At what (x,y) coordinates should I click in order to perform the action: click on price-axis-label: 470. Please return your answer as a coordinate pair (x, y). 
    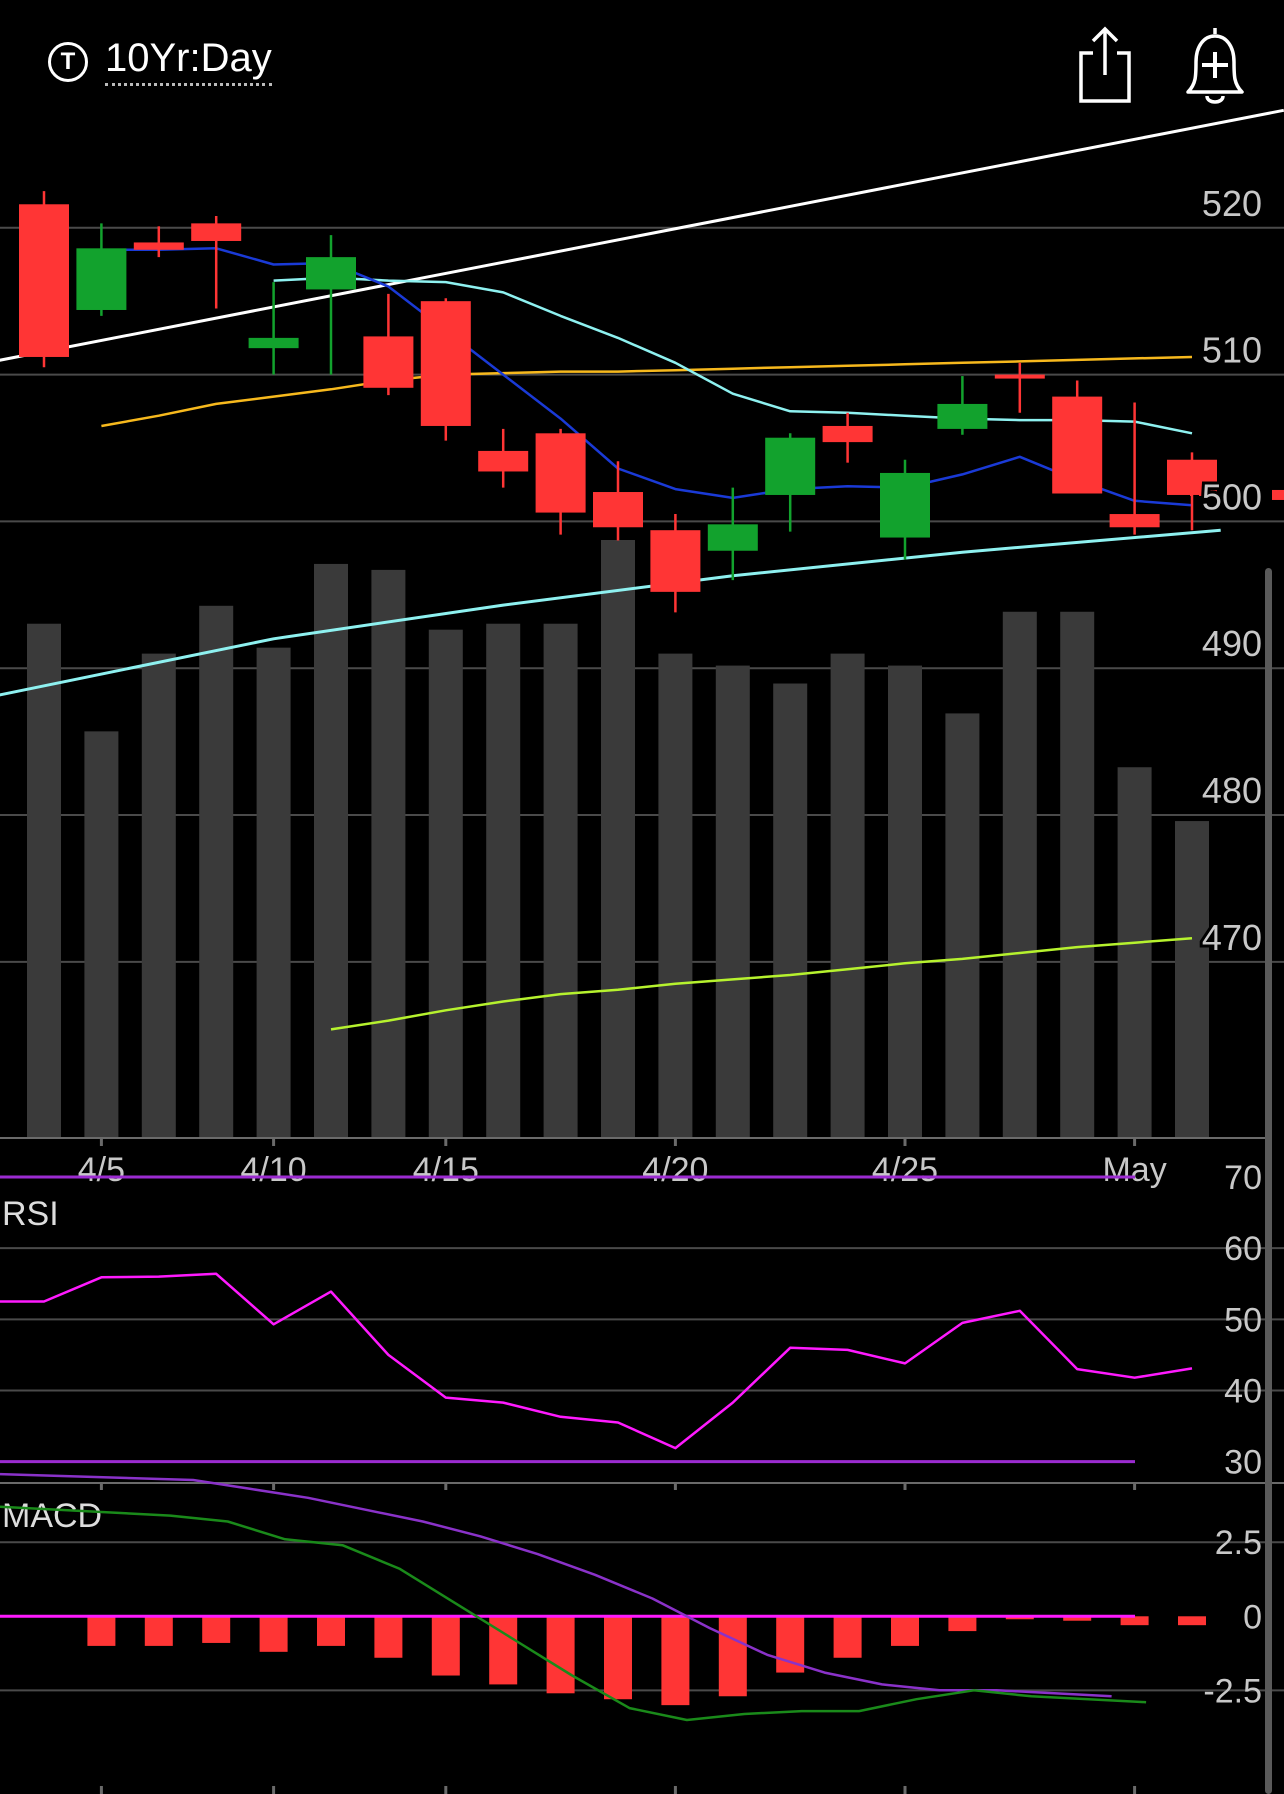
    Looking at the image, I should click on (1232, 937).